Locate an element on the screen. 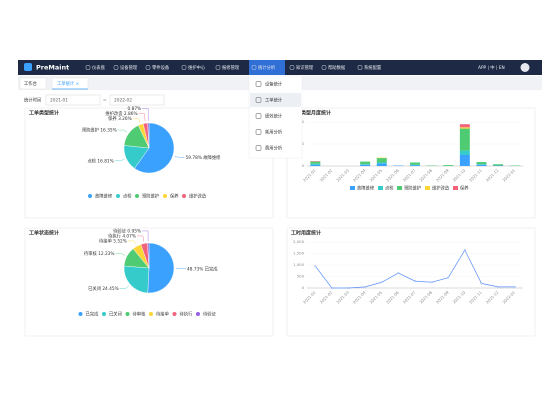 Image resolution: width=560 pixels, height=400 pixels. date-start: 2021-01 is located at coordinates (59, 101).